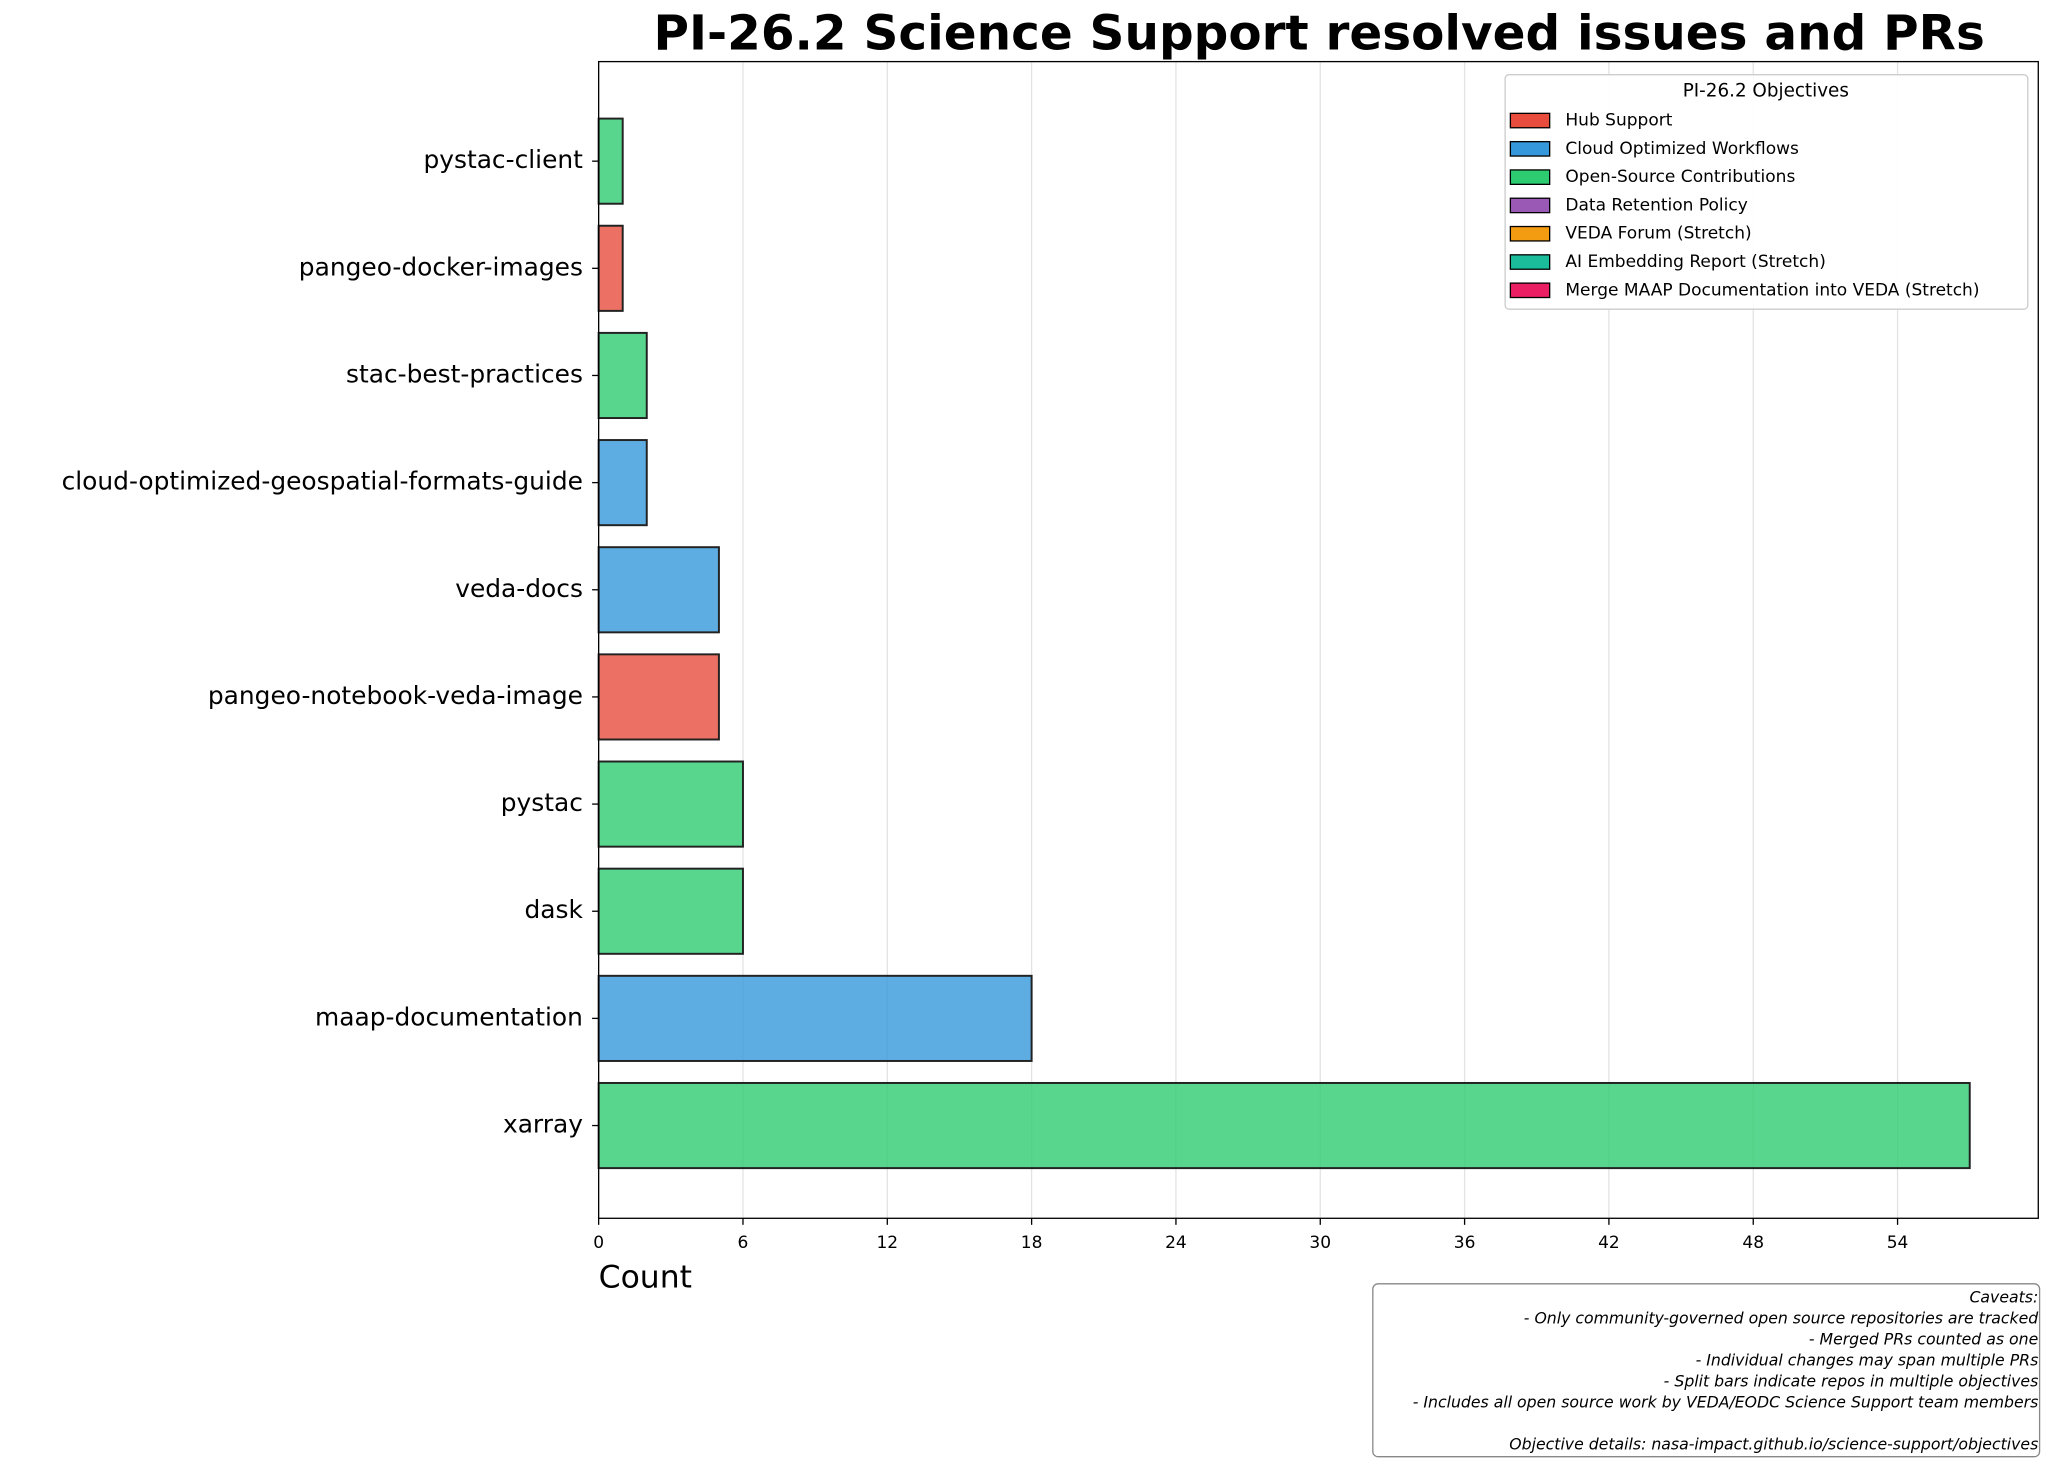  Describe the element at coordinates (1658, 234) in the screenshot. I see `legend-label: VEDA Forum (Stretch)` at that location.